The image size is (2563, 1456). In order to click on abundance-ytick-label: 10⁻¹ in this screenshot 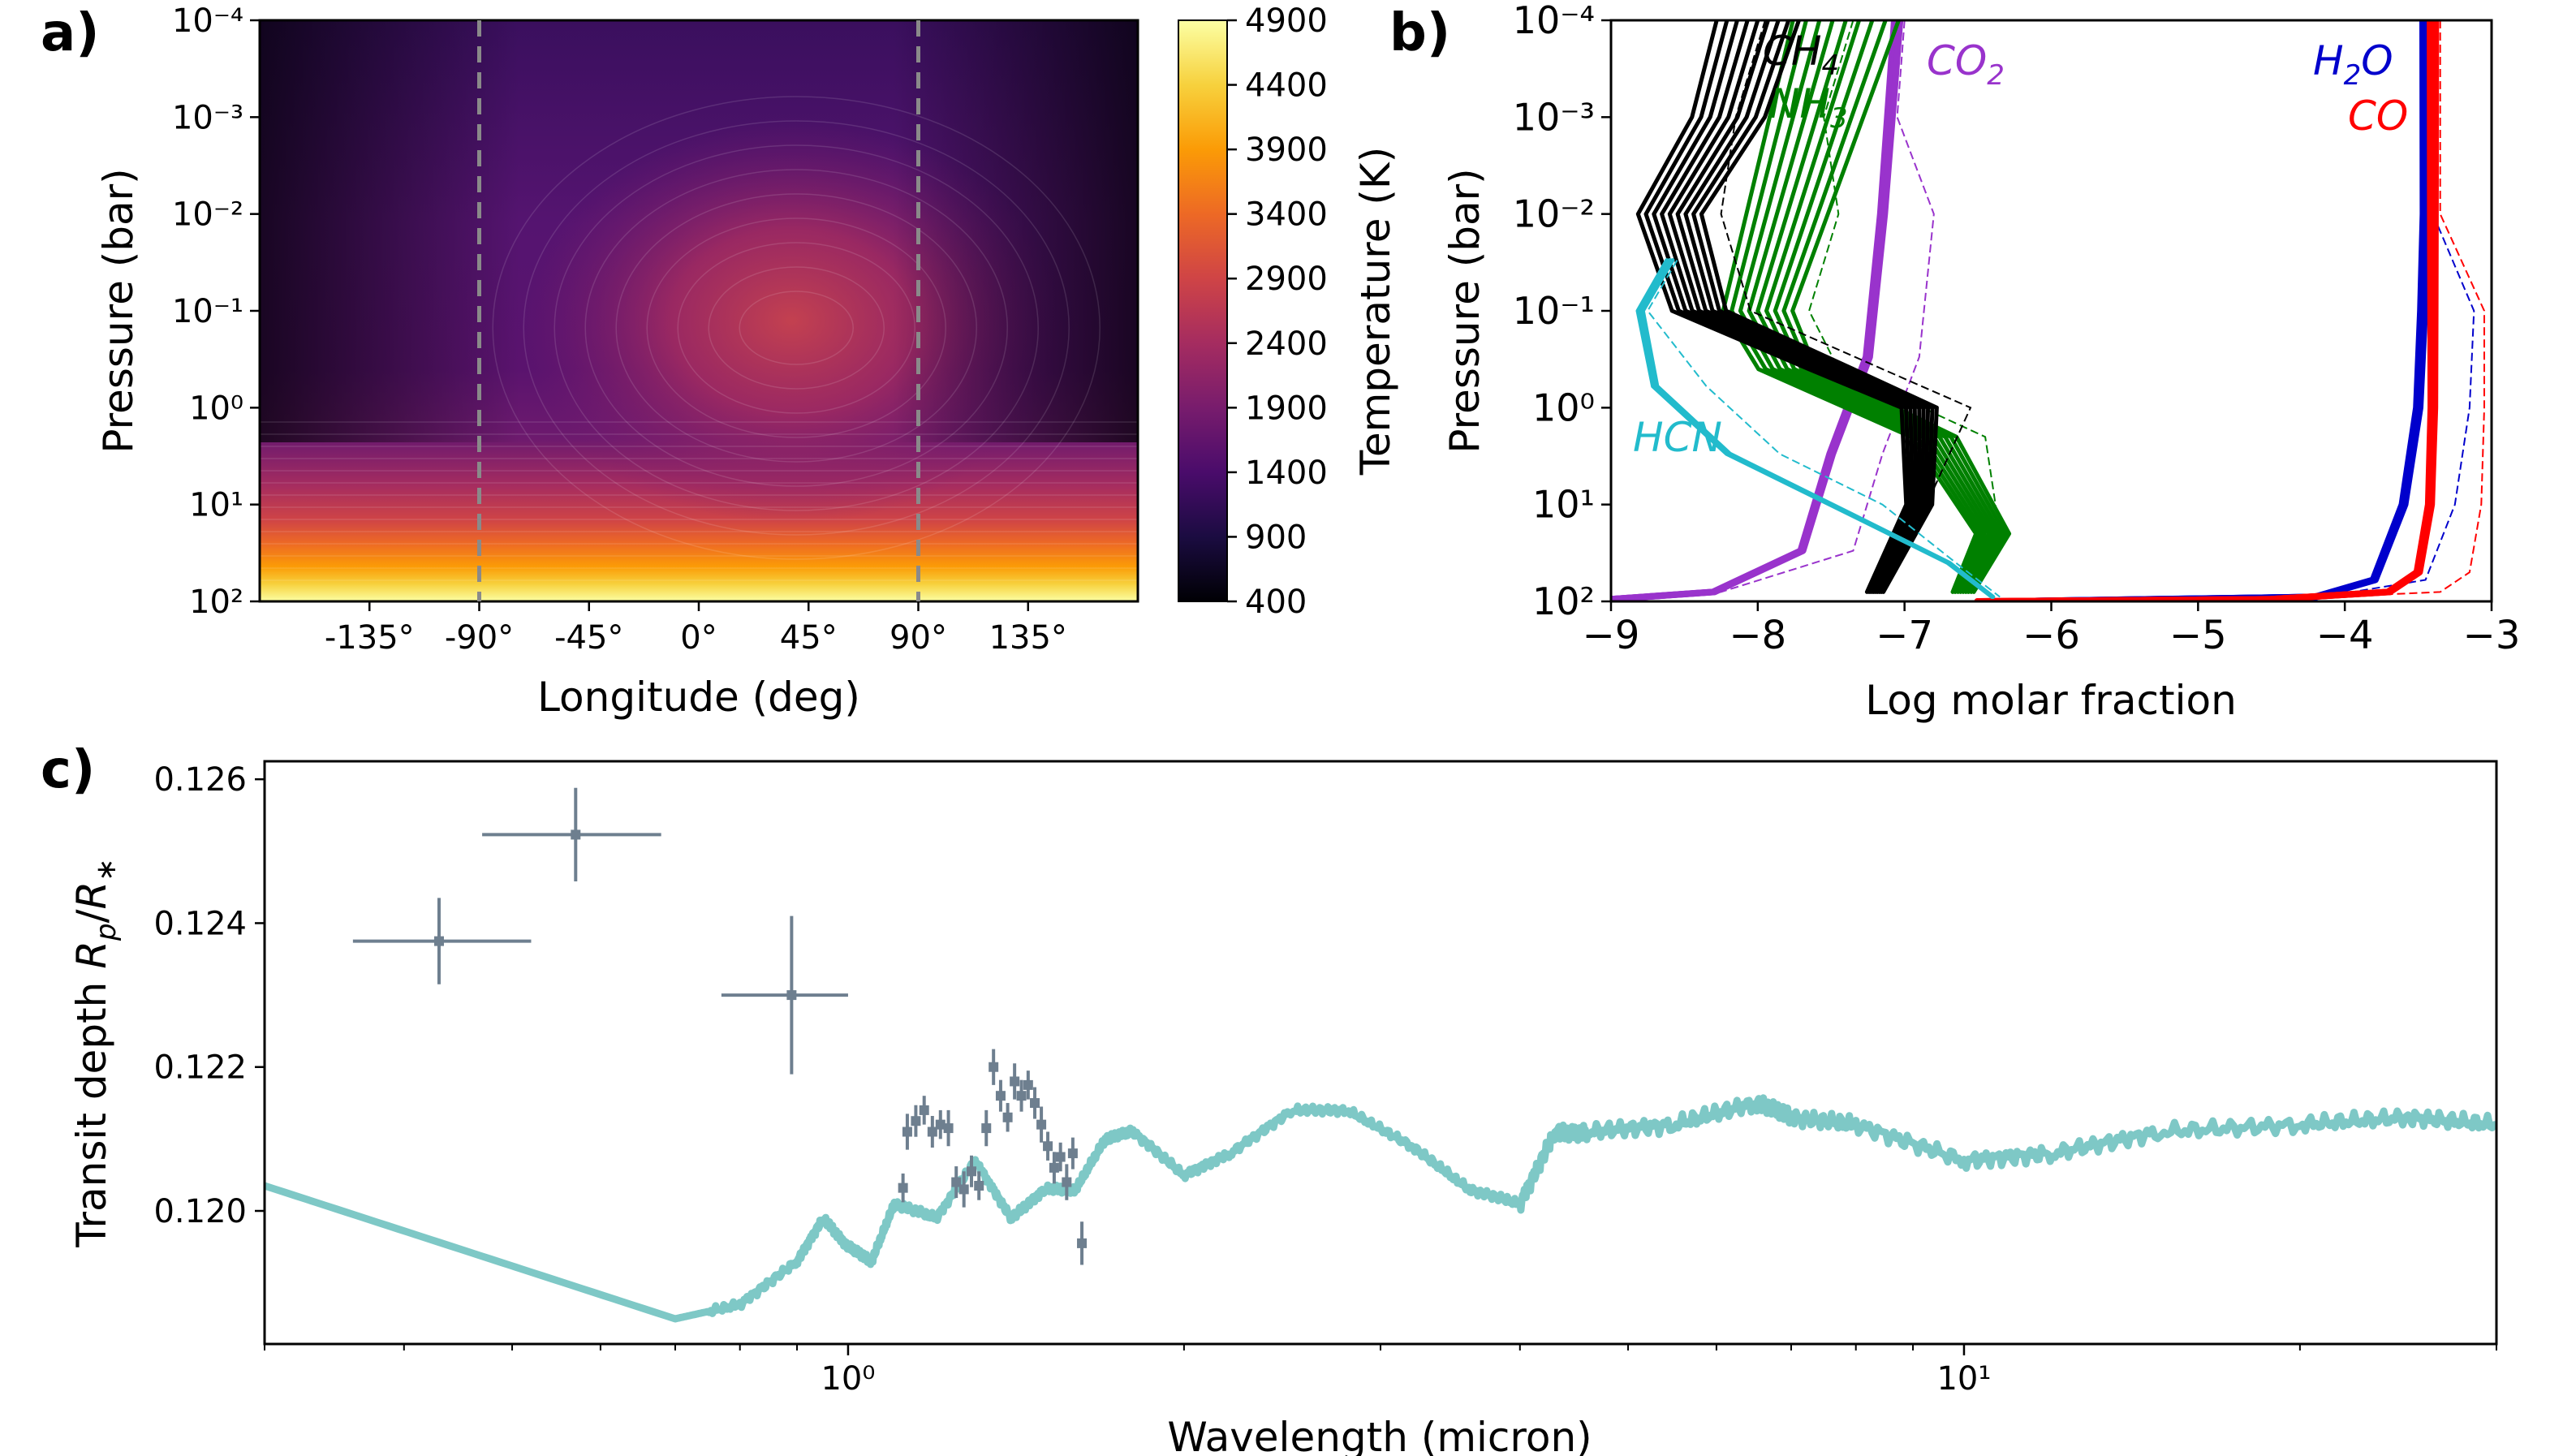, I will do `click(1554, 311)`.